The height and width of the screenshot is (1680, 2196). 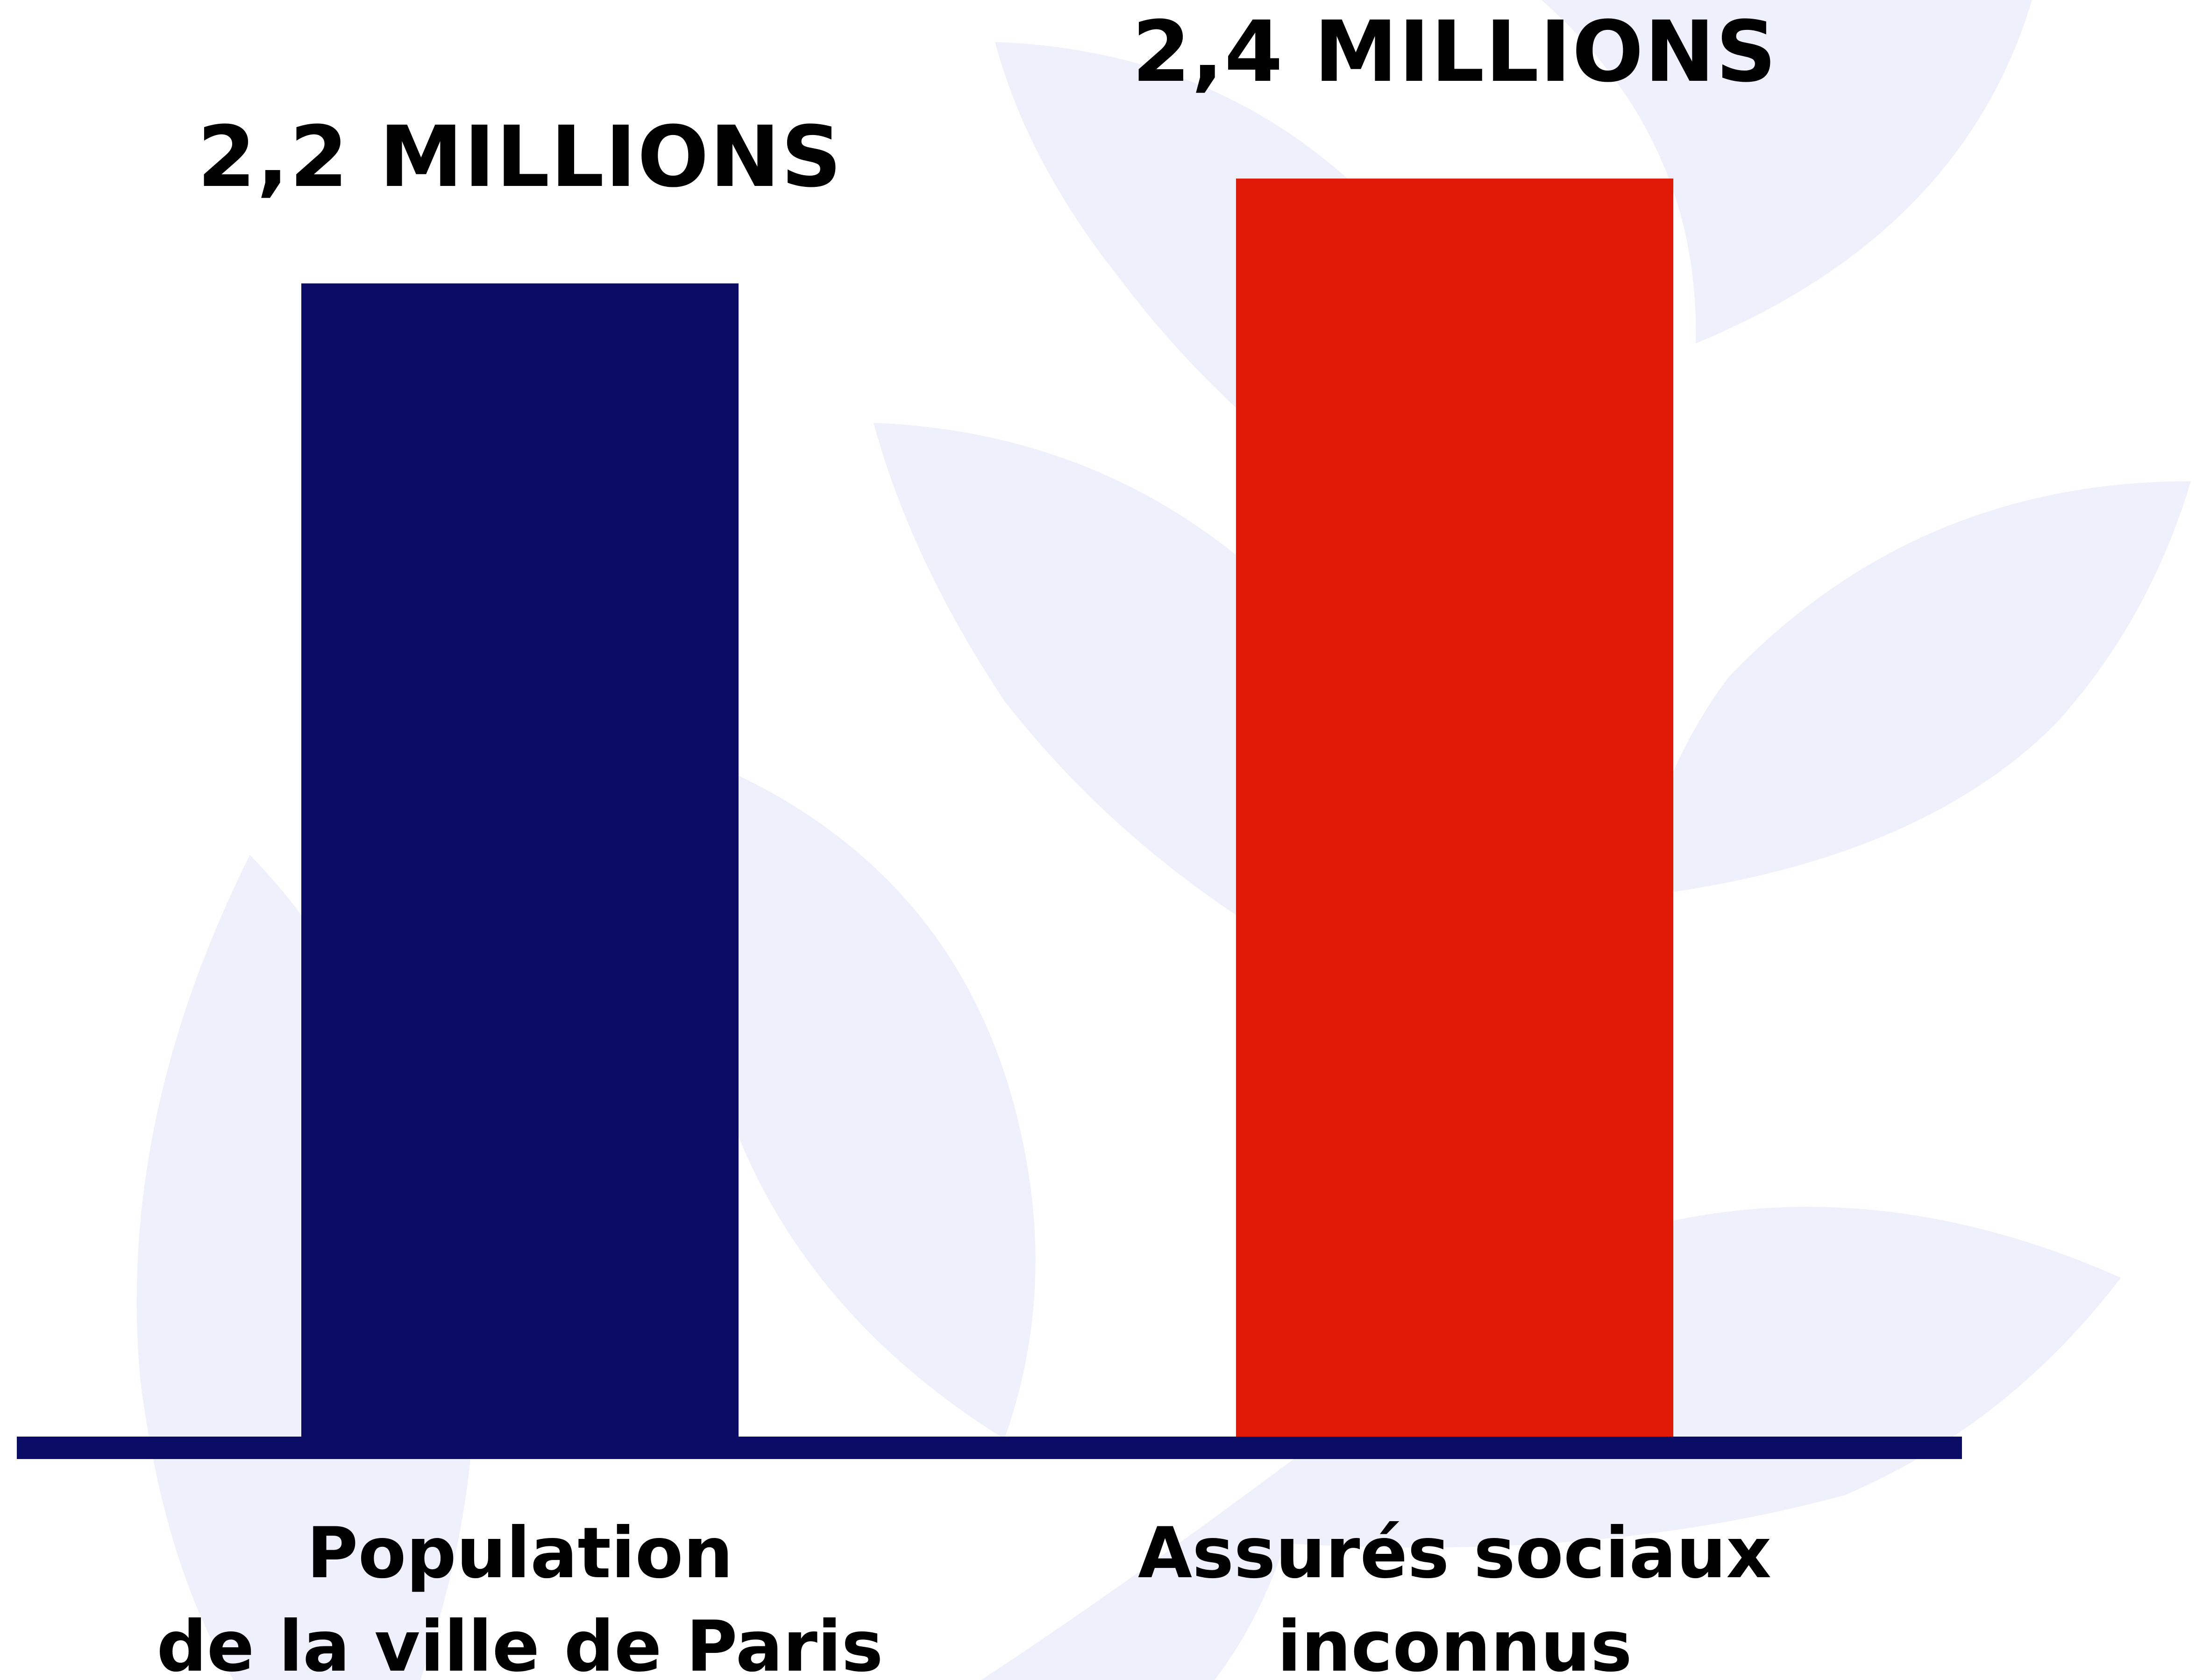 I want to click on value-label: 2,2 MILLIONS, so click(x=520, y=157).